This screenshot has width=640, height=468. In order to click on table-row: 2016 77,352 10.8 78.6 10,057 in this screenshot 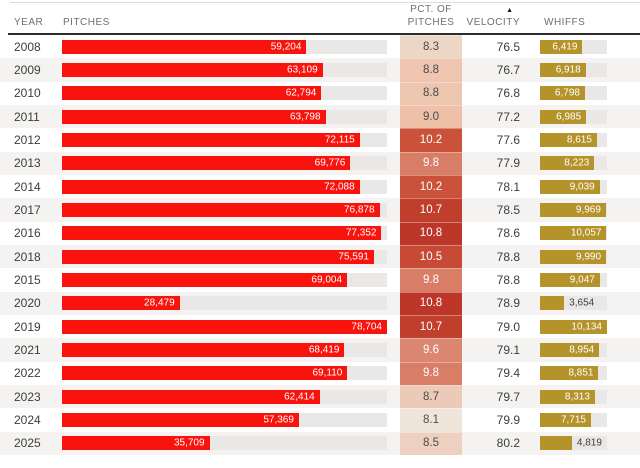, I will do `click(320, 233)`.